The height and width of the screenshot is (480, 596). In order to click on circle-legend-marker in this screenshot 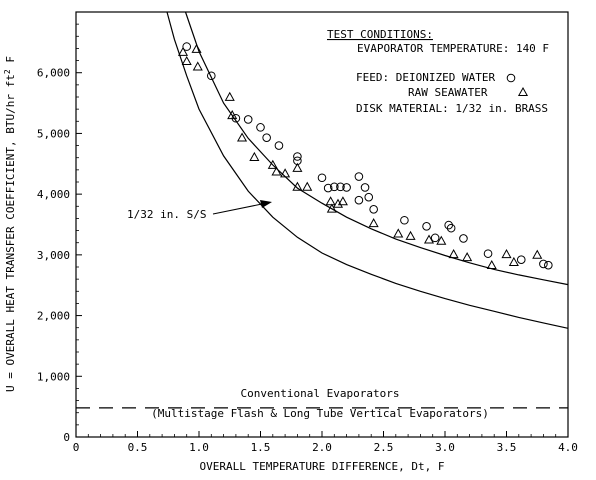, I will do `click(511, 78)`.